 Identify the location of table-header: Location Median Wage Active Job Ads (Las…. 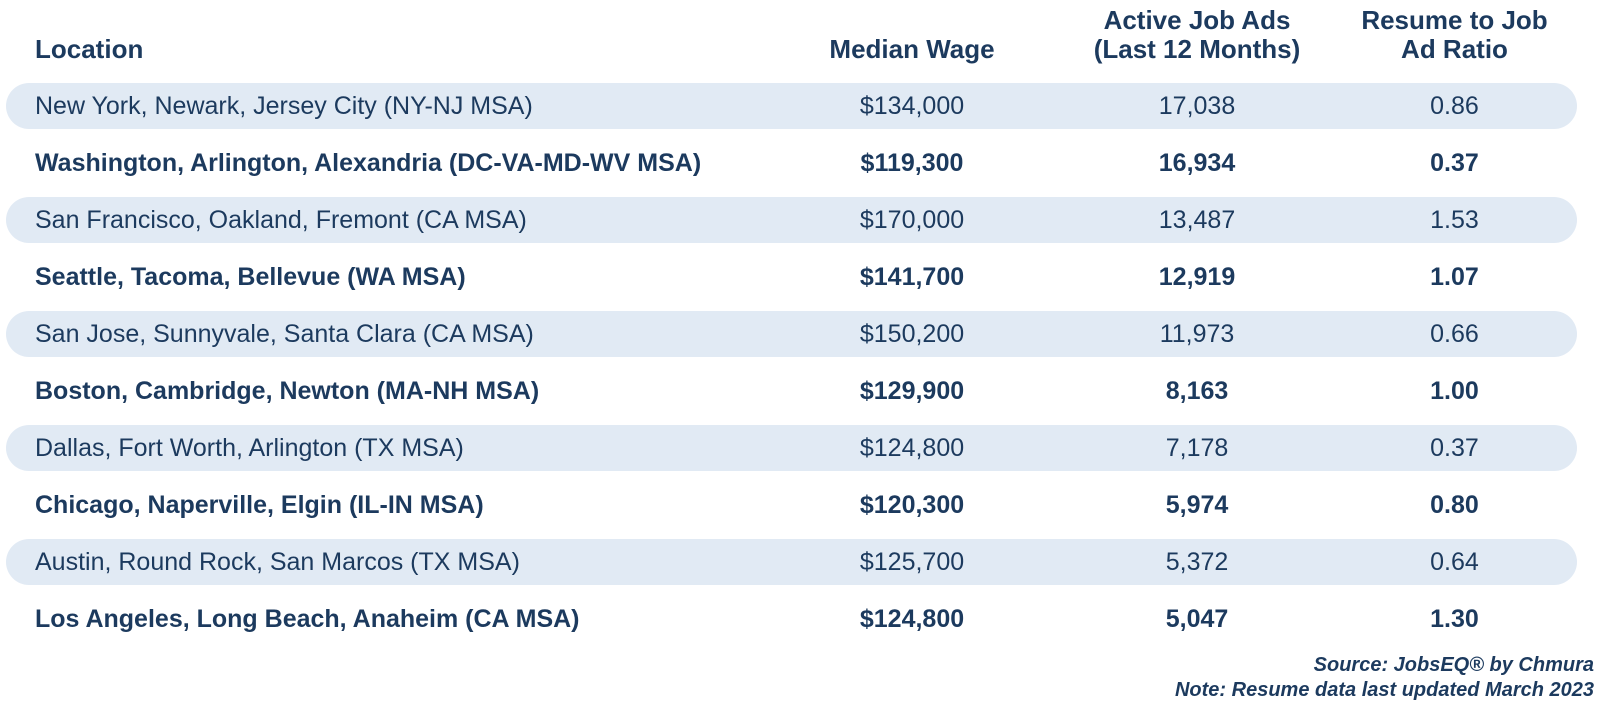
(791, 35).